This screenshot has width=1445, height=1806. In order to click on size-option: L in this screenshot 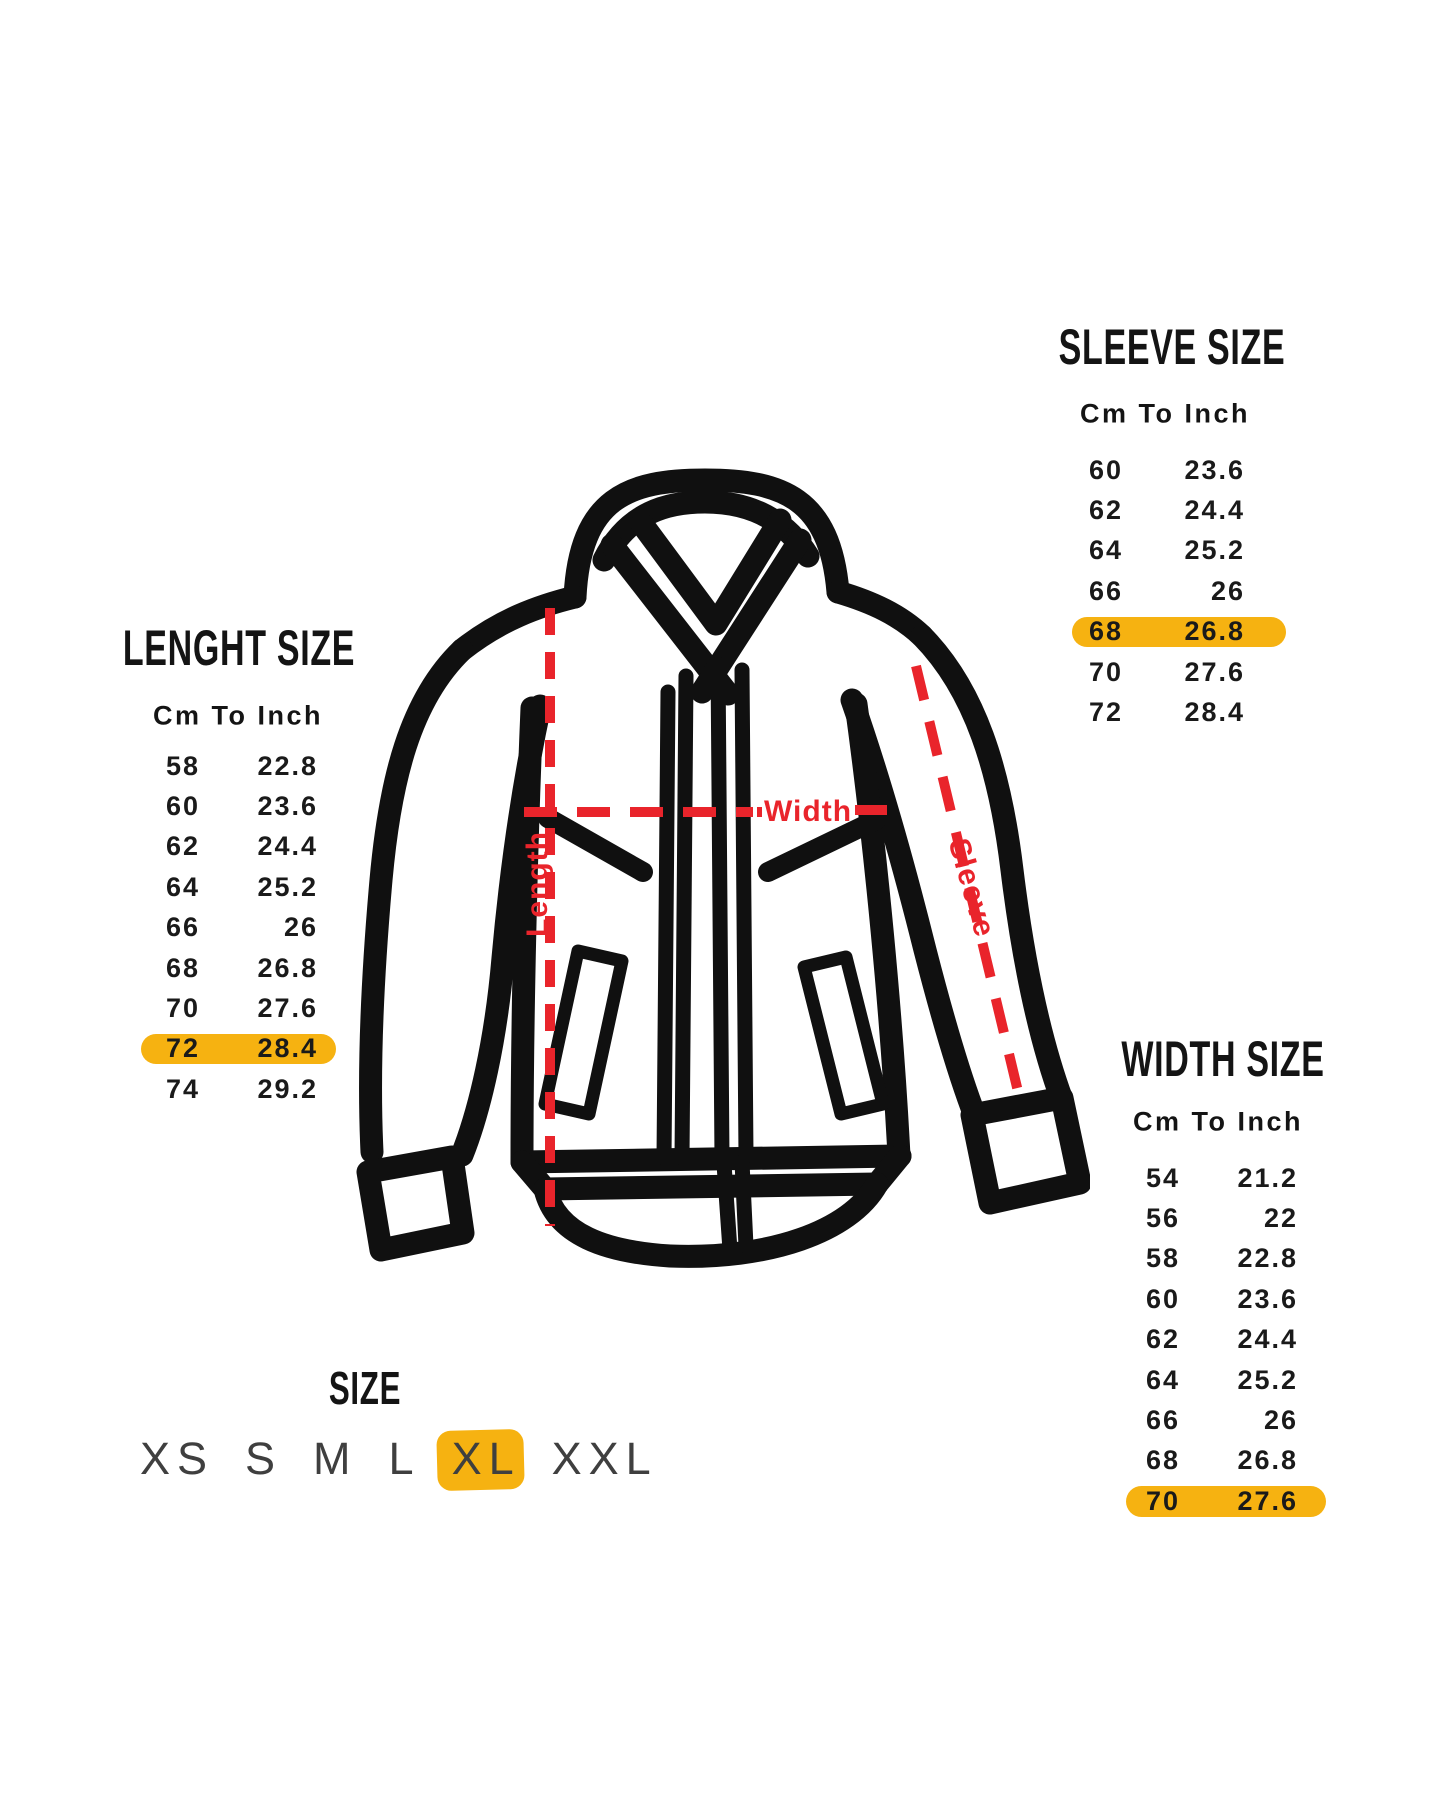, I will do `click(405, 1459)`.